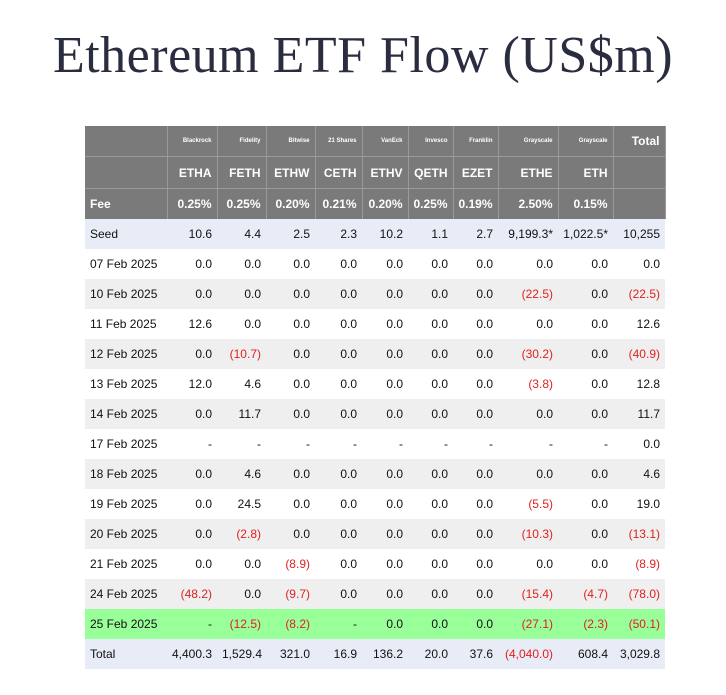 This screenshot has width=726, height=695. What do you see at coordinates (200, 384) in the screenshot?
I see `flow-cell: 12.0` at bounding box center [200, 384].